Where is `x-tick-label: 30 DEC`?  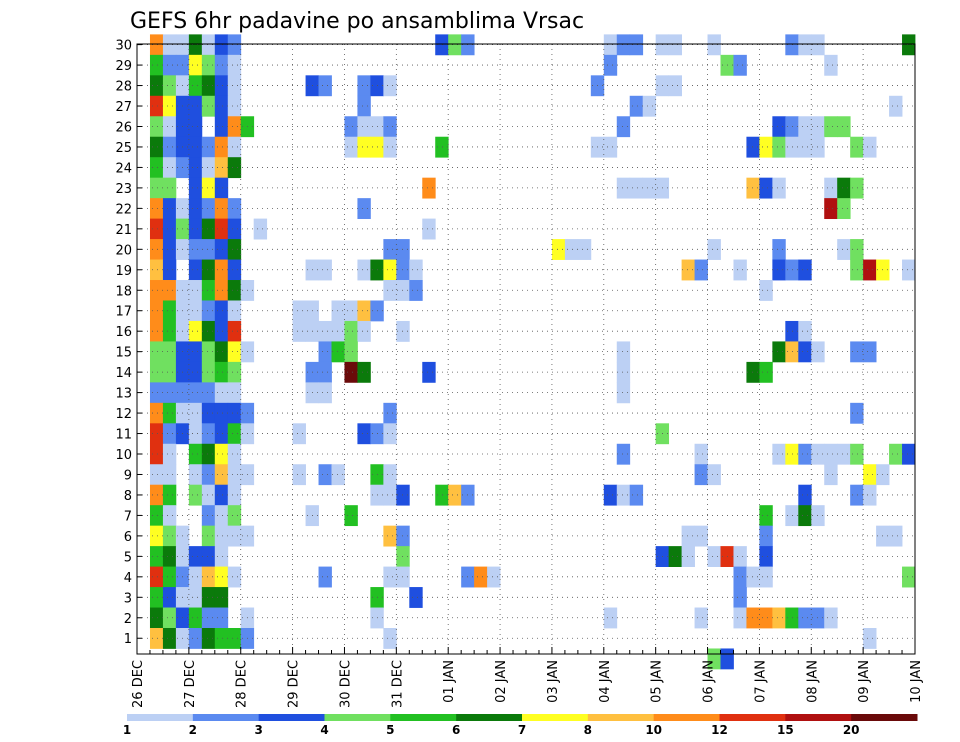
x-tick-label: 30 DEC is located at coordinates (345, 684).